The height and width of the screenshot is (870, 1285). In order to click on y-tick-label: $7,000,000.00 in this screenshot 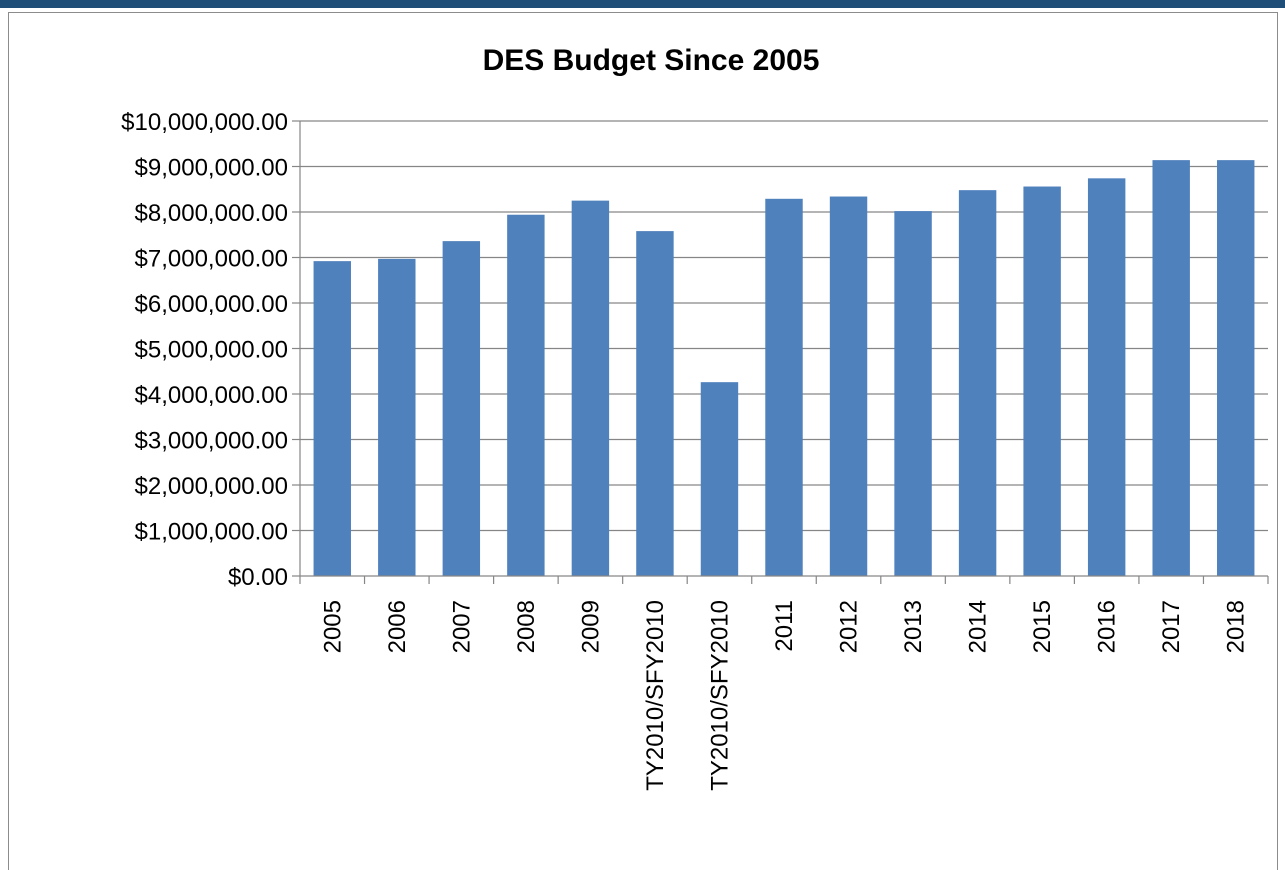, I will do `click(211, 259)`.